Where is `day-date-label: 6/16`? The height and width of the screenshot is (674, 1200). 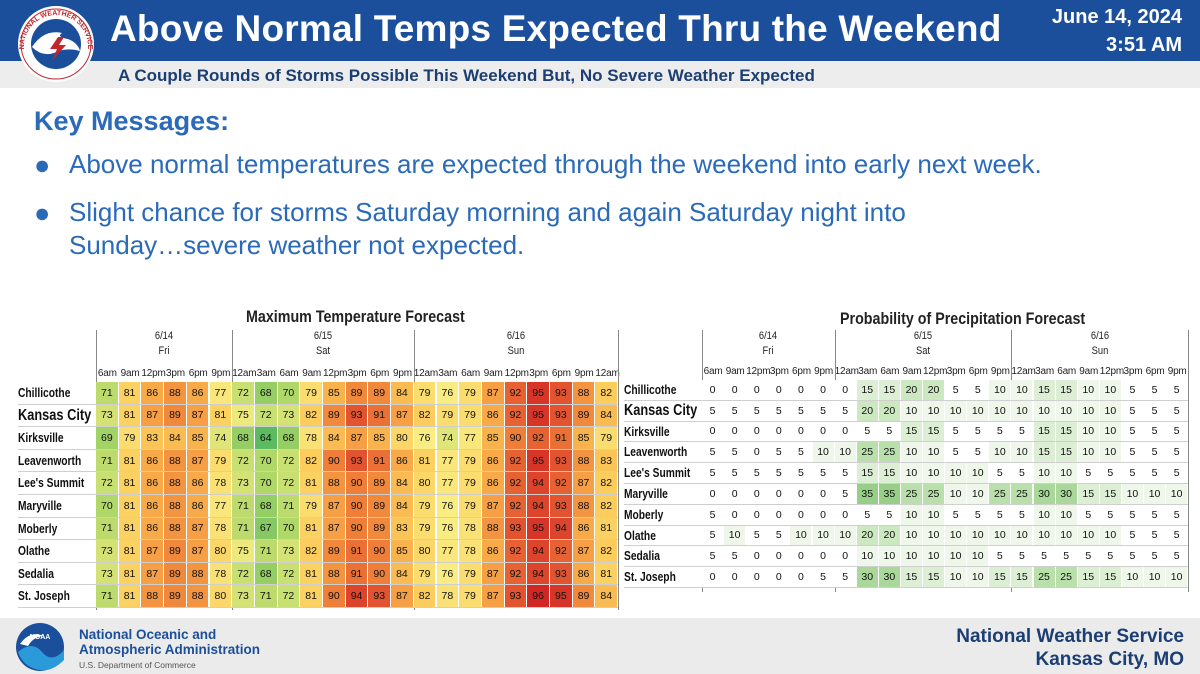
day-date-label: 6/16 is located at coordinates (516, 336).